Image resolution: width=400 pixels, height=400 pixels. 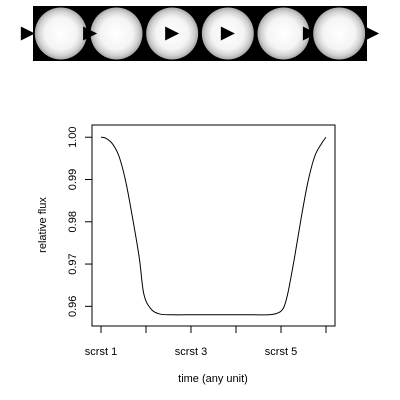 I want to click on y-tick-label: 1.00, so click(x=73, y=137).